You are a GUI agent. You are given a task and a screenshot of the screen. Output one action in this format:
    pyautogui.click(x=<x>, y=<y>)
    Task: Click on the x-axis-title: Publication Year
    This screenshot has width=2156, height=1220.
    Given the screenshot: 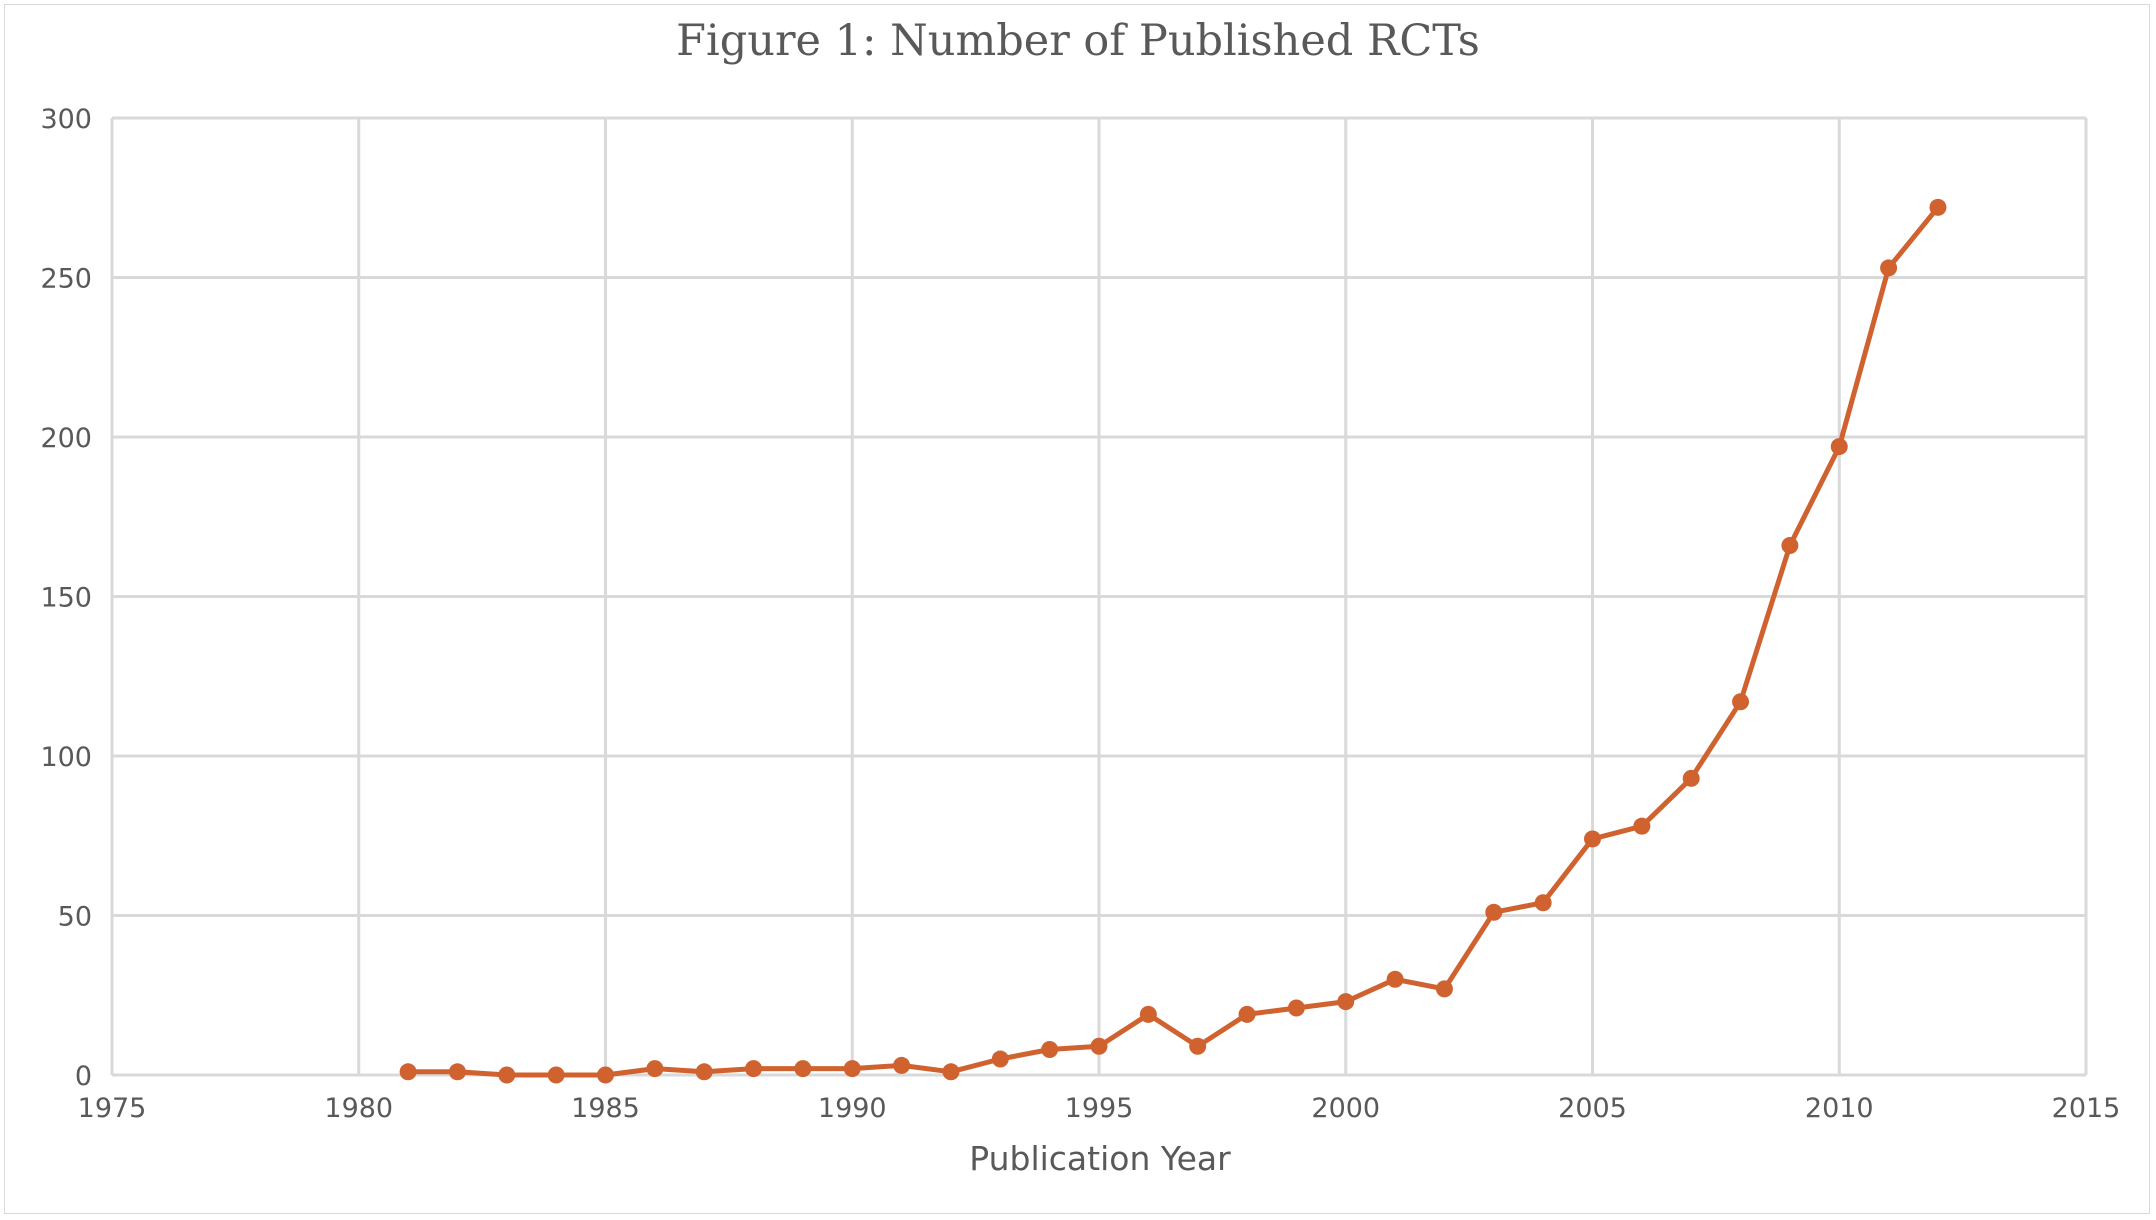 What is the action you would take?
    pyautogui.click(x=1100, y=1158)
    